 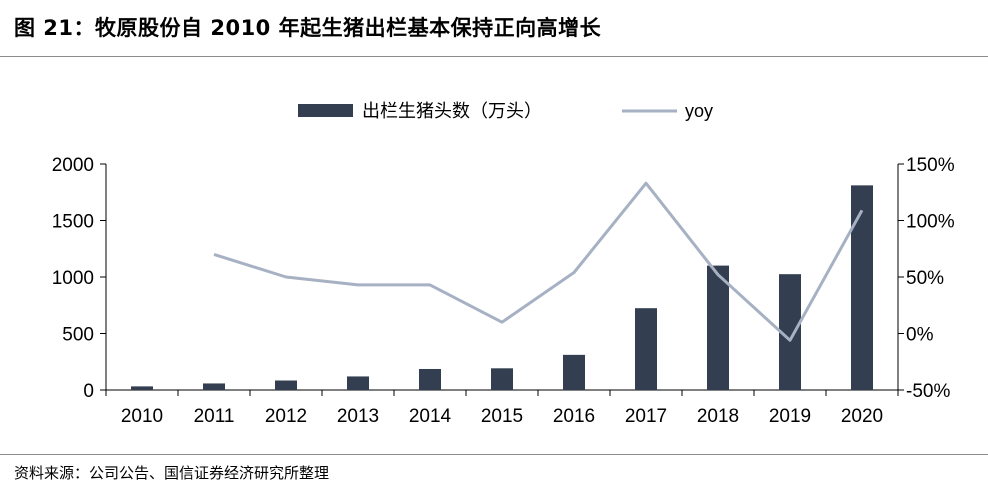 What do you see at coordinates (214, 416) in the screenshot?
I see `x-tick-label: 2011` at bounding box center [214, 416].